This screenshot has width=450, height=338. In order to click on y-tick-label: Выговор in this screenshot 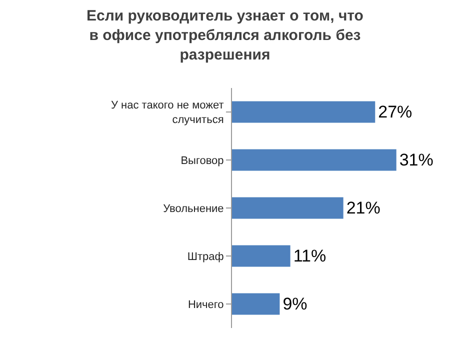, I will do `click(202, 160)`.